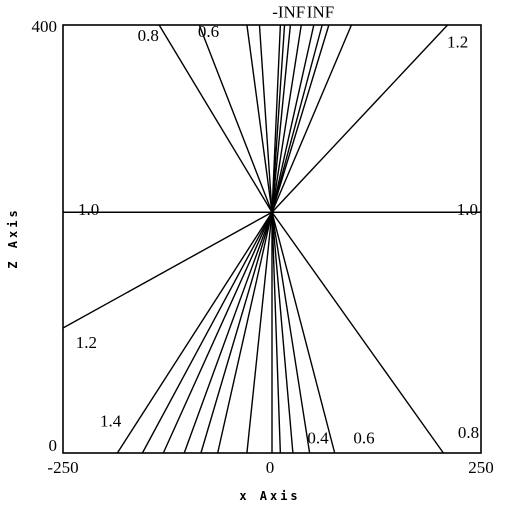 The image size is (508, 512). What do you see at coordinates (88, 209) in the screenshot?
I see `horizontal-line-left-label: 1.0` at bounding box center [88, 209].